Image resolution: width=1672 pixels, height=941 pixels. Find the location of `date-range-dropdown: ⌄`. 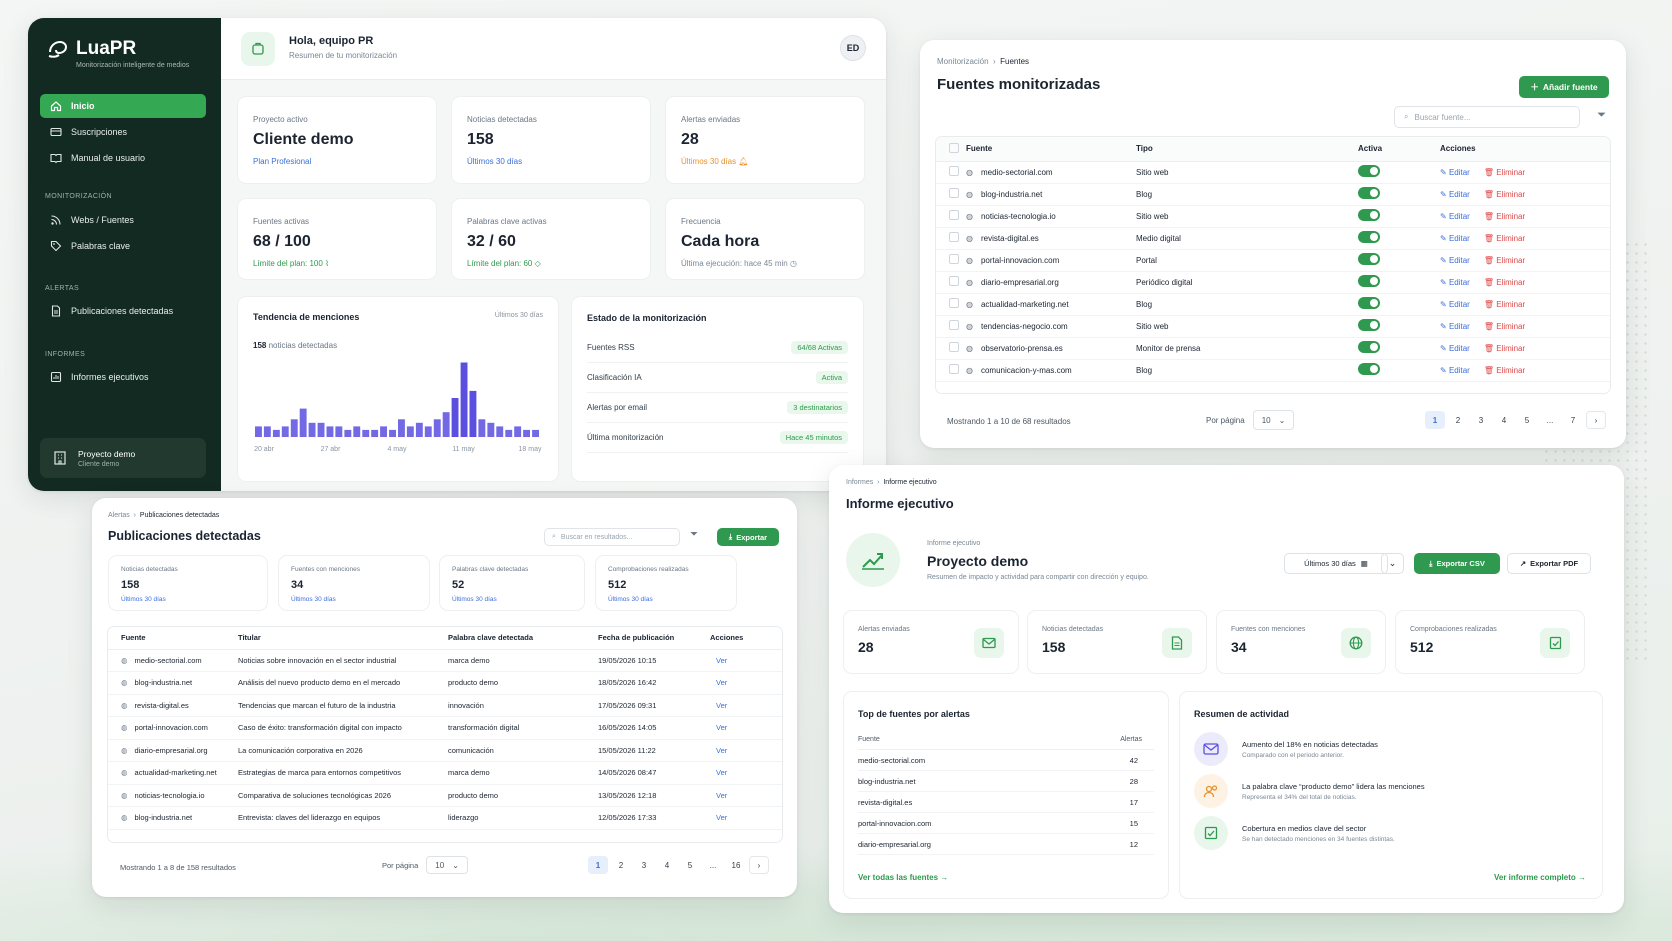

date-range-dropdown: ⌄ is located at coordinates (1392, 563).